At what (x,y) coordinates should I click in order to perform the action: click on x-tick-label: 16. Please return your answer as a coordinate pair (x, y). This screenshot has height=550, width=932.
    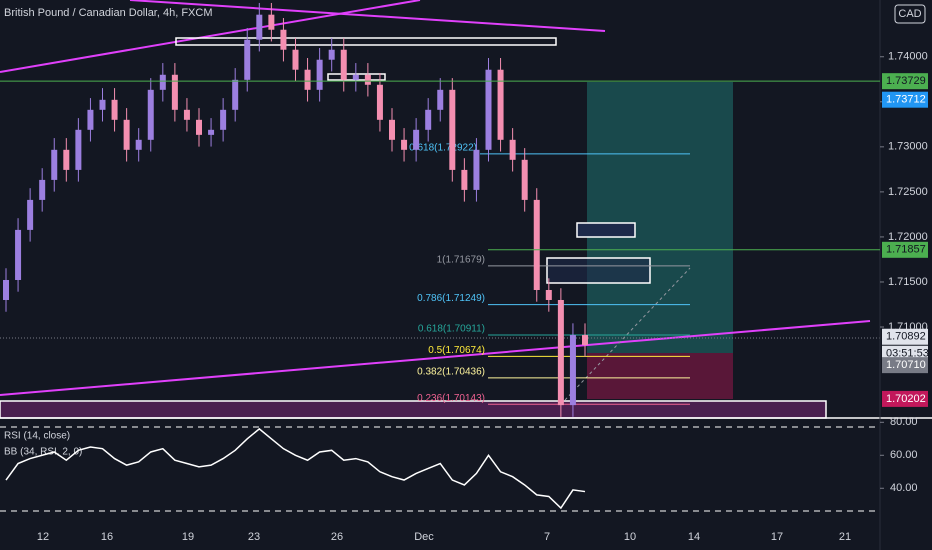
    Looking at the image, I should click on (107, 537).